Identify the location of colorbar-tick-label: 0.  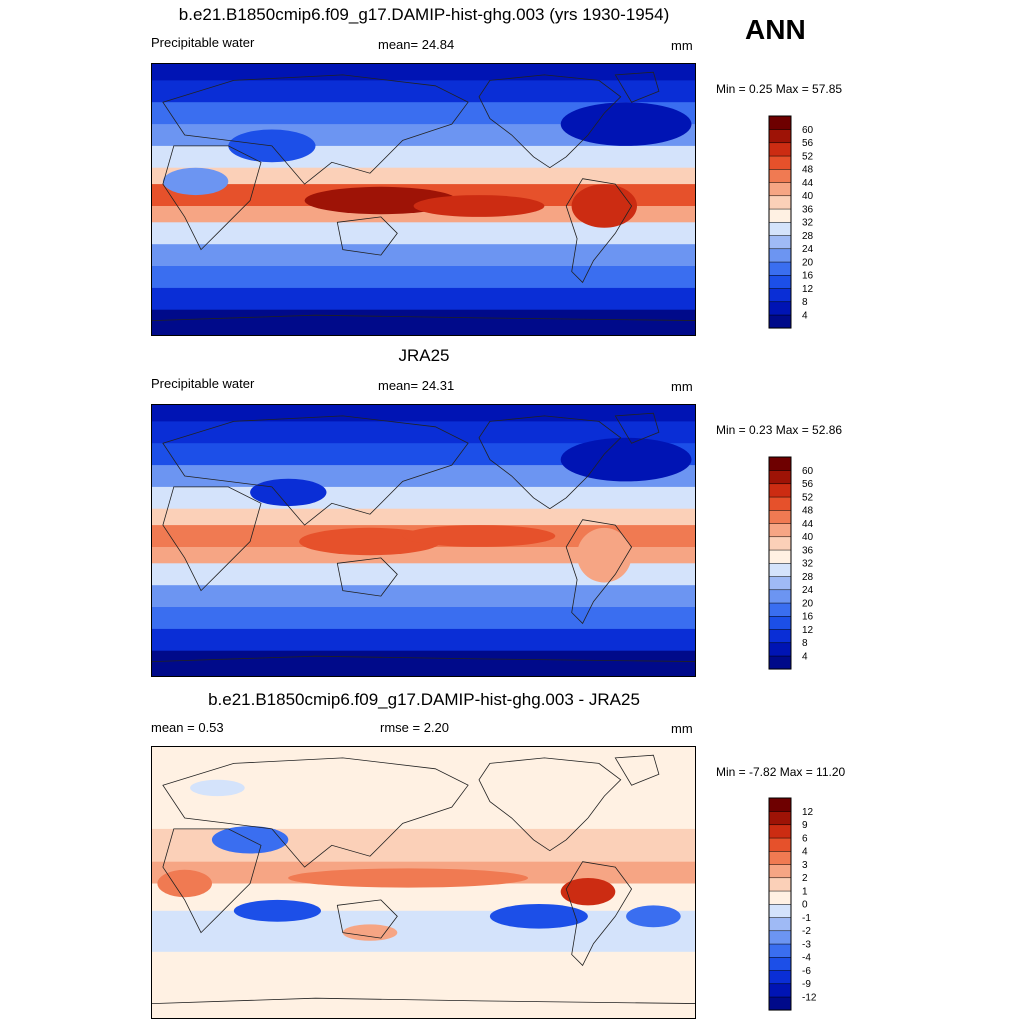
(805, 905).